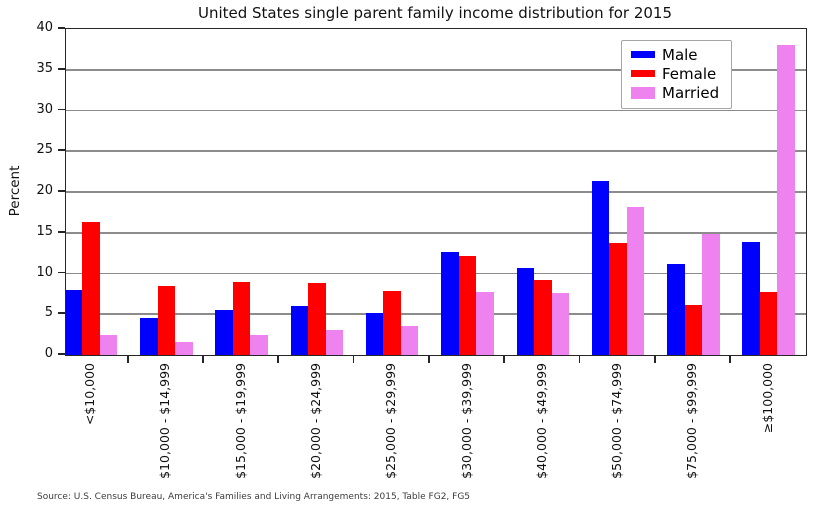  Describe the element at coordinates (44, 190) in the screenshot. I see `y-tick-label: 20` at that location.